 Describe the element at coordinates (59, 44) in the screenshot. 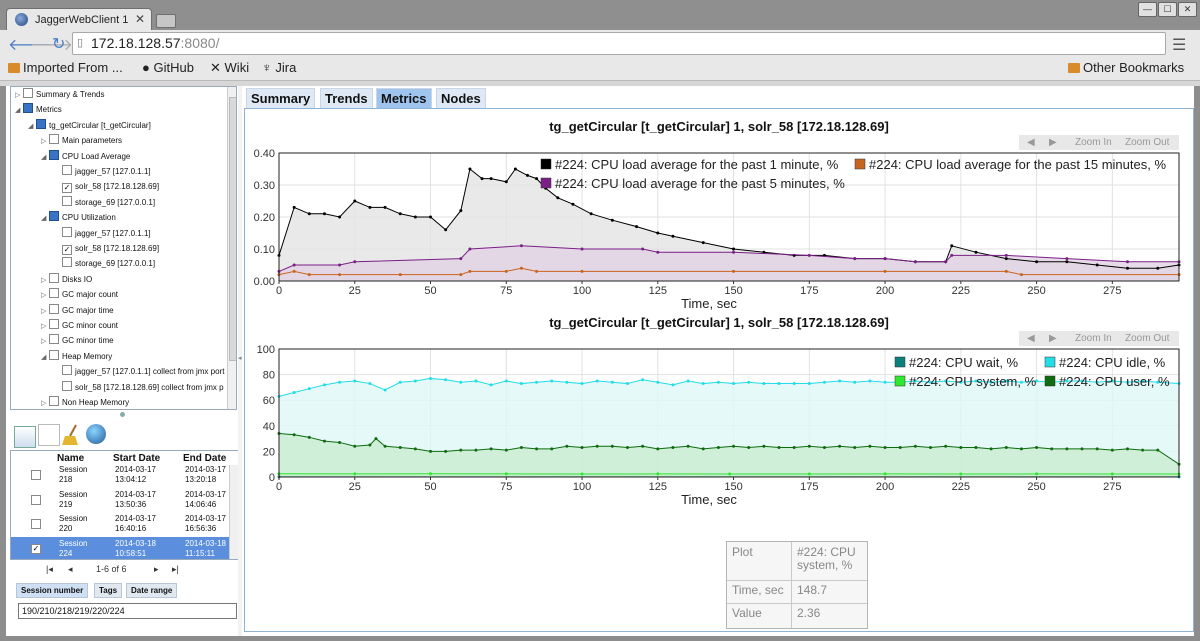

I see `reload-icon: ↻` at that location.